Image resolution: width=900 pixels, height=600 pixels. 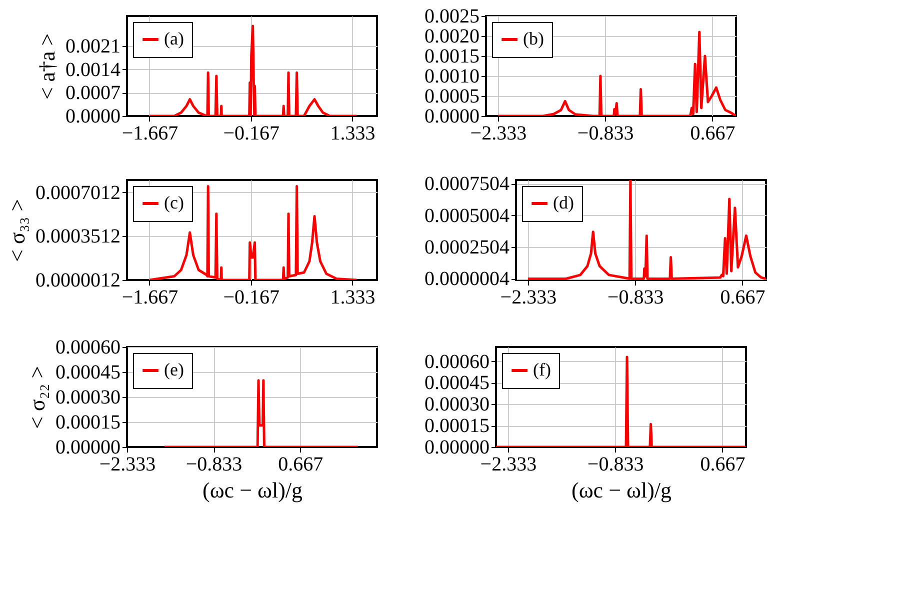 What do you see at coordinates (452, 97) in the screenshot?
I see `y-tick-label: 0.0005` at bounding box center [452, 97].